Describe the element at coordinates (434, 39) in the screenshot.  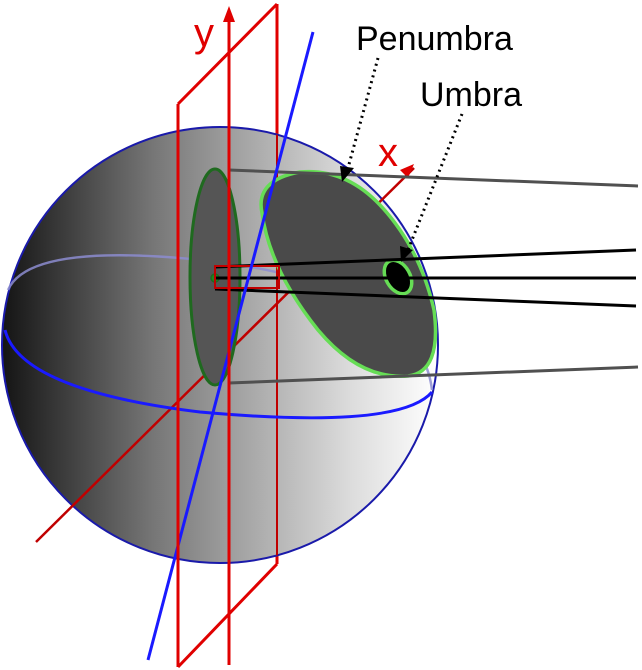
I see `penumbra-label: Penumbra` at that location.